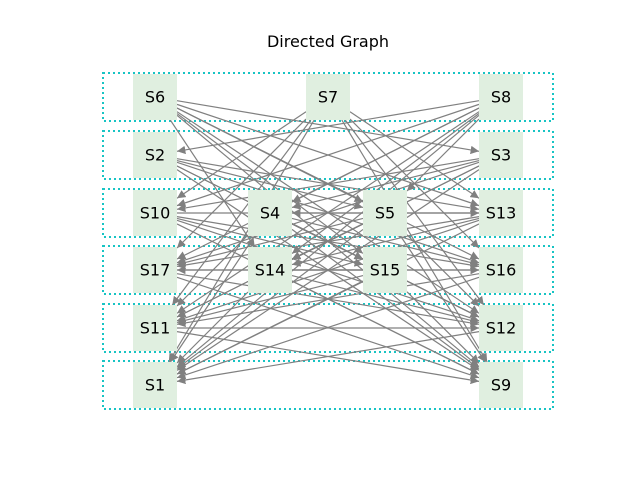 This screenshot has height=480, width=640. I want to click on node-label: S16, so click(501, 270).